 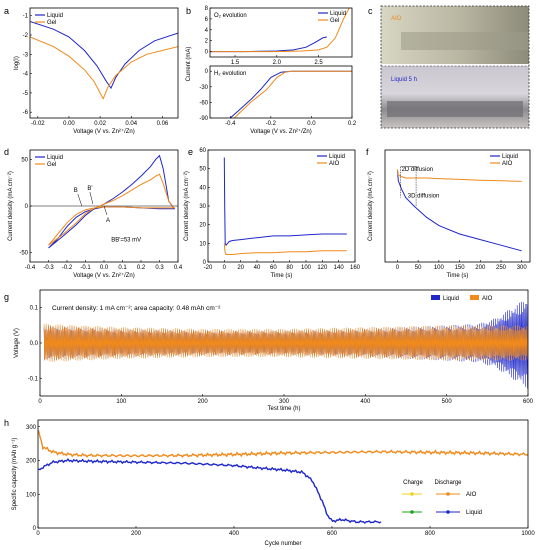 What do you see at coordinates (203, 88) in the screenshot?
I see `y-tick-label: -30` at bounding box center [203, 88].